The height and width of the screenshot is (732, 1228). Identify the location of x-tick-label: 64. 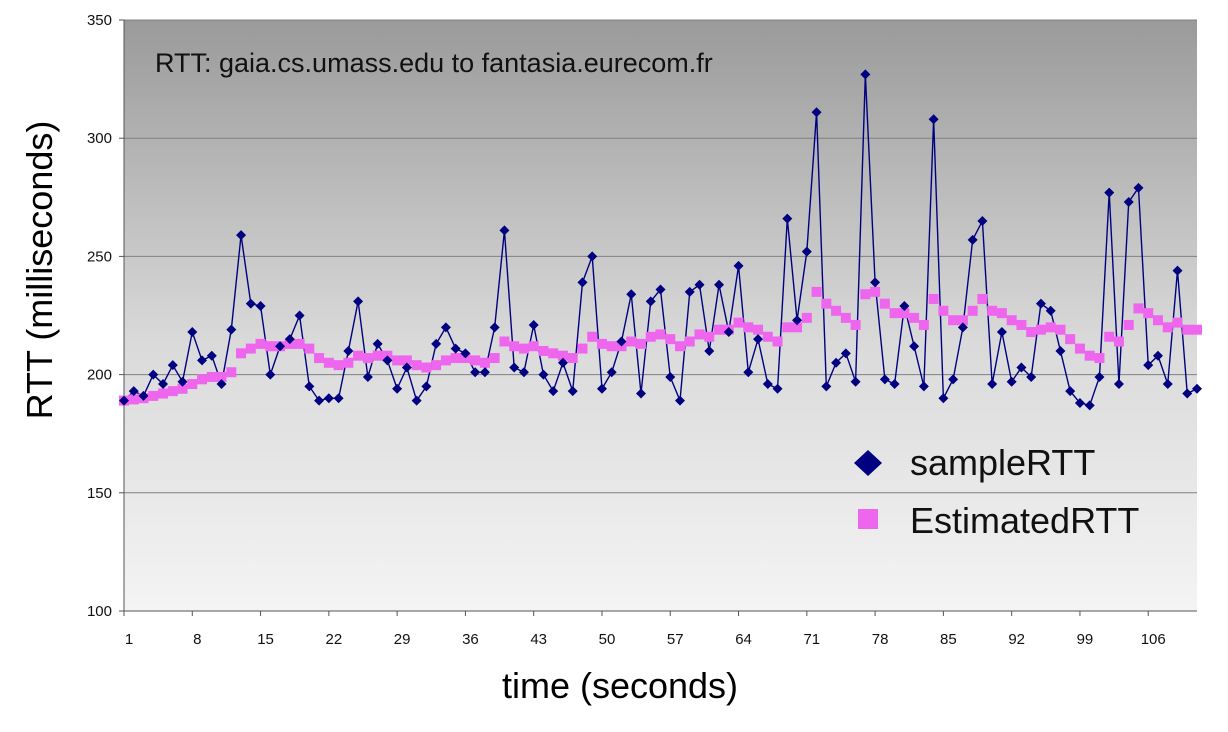
(743, 639).